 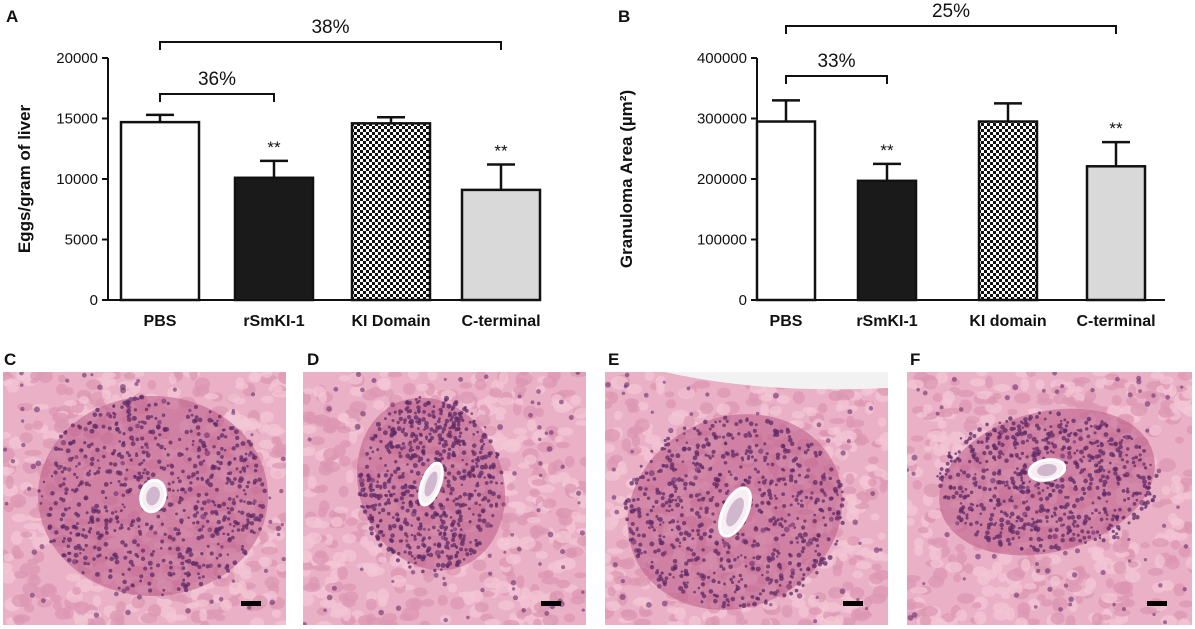 What do you see at coordinates (722, 179) in the screenshot?
I see `y-tick-label: 200000` at bounding box center [722, 179].